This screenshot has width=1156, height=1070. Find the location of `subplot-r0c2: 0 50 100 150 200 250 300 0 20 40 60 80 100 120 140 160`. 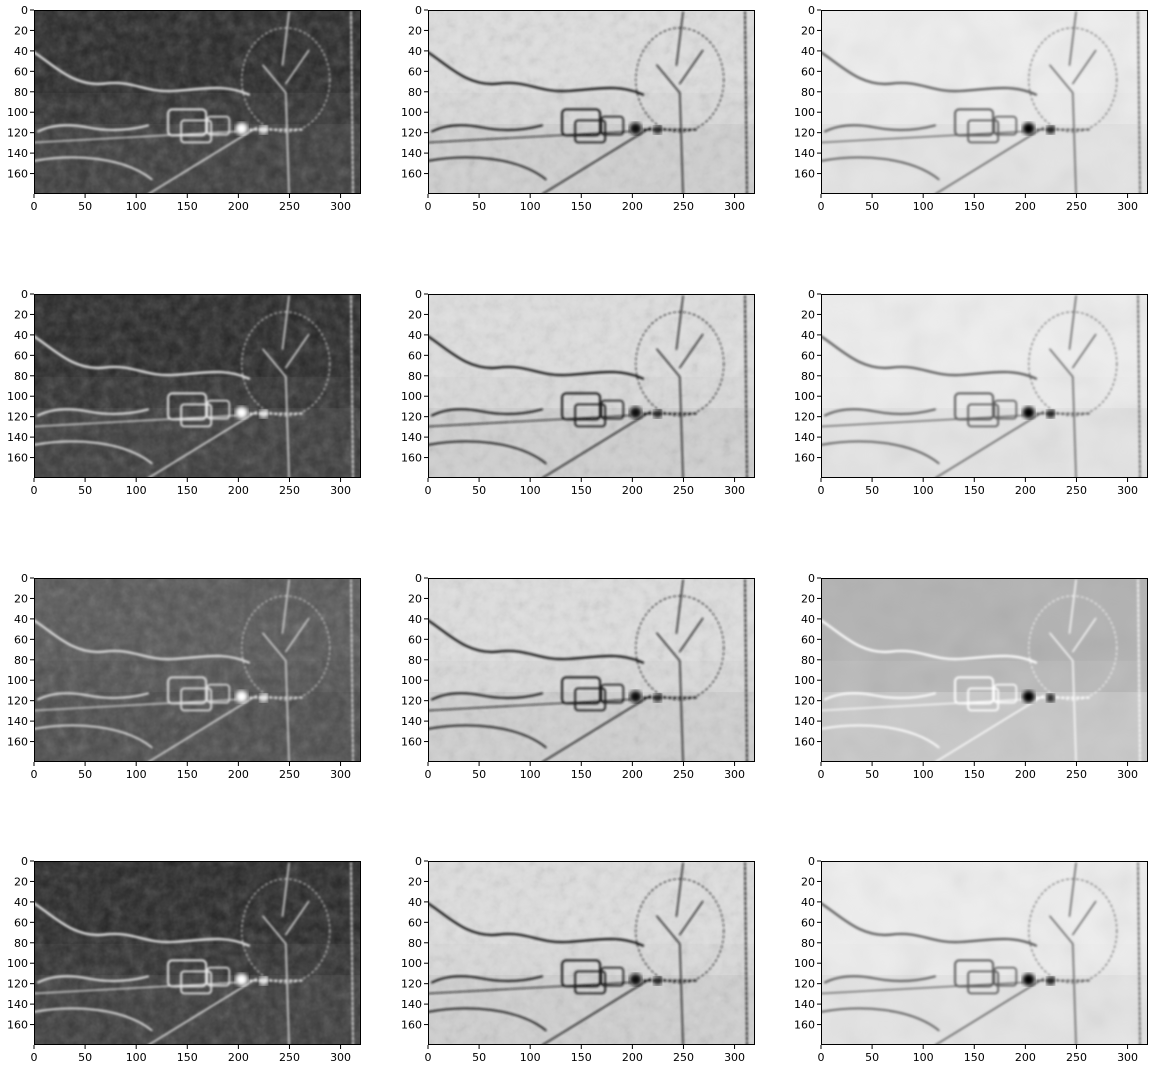

subplot-r0c2: 0 50 100 150 200 250 300 0 20 40 60 80 100 120 140 160 is located at coordinates (971, 108).